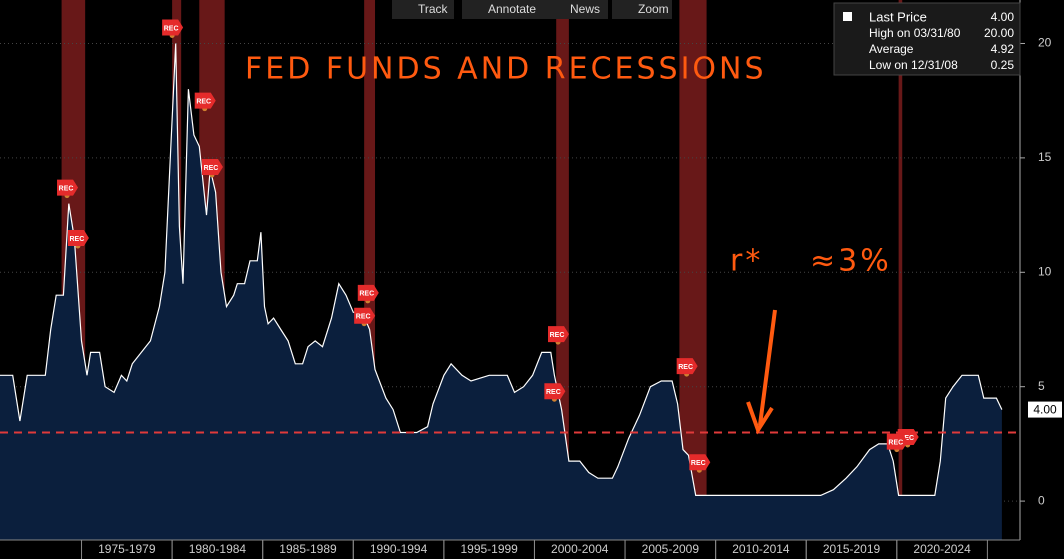 This screenshot has height=559, width=1064. I want to click on x-tick-label: 1995-1999, so click(489, 549).